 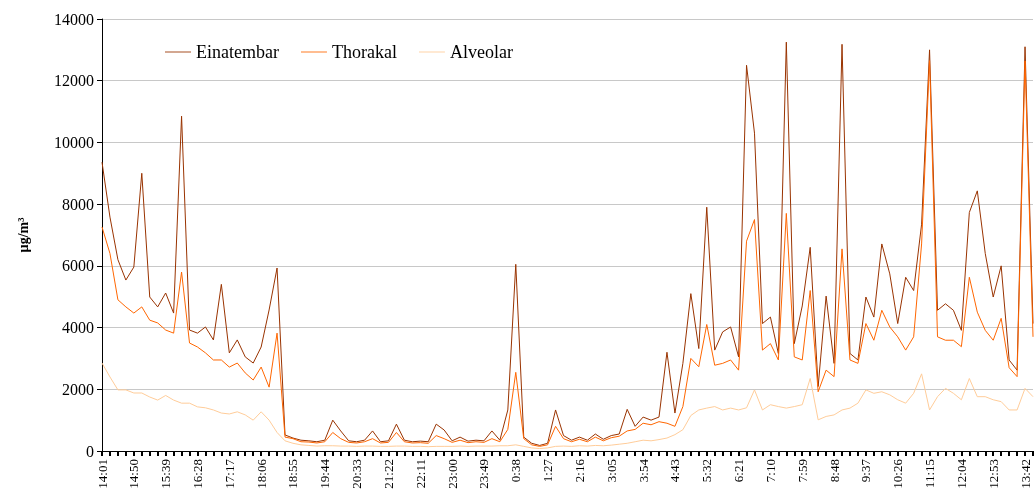 I want to click on x-tick-label: 18:55, so click(x=293, y=474).